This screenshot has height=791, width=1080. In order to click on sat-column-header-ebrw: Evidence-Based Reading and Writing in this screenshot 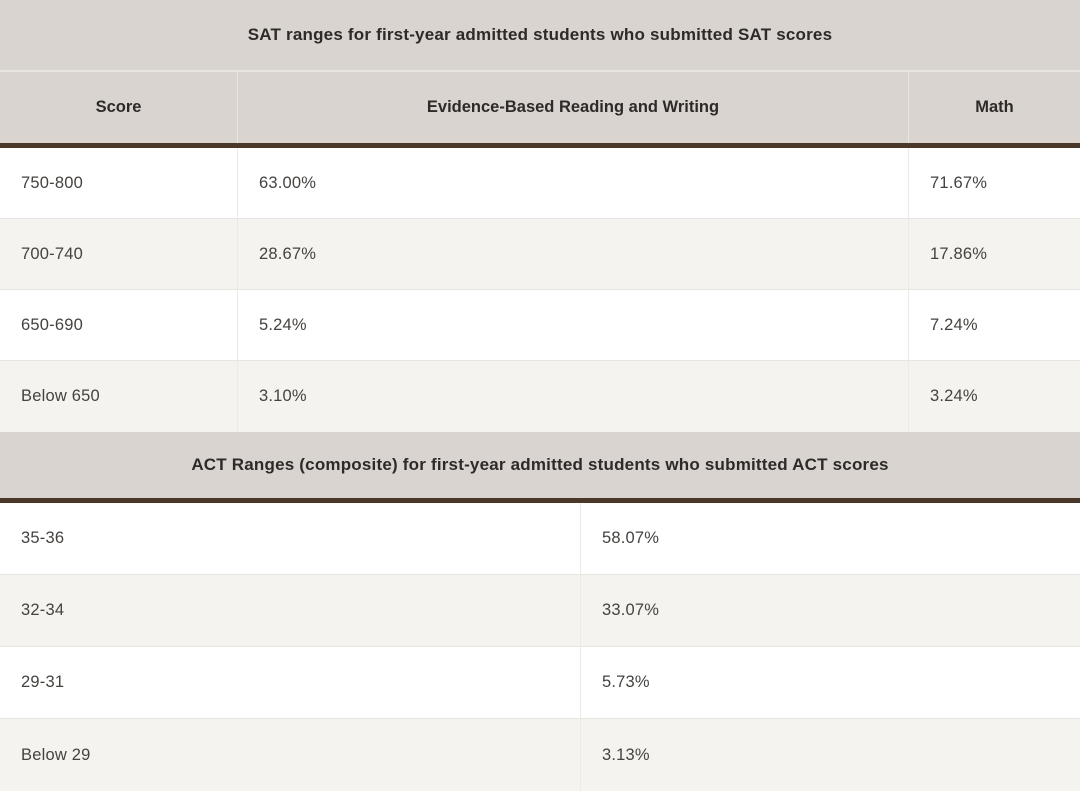, I will do `click(572, 107)`.